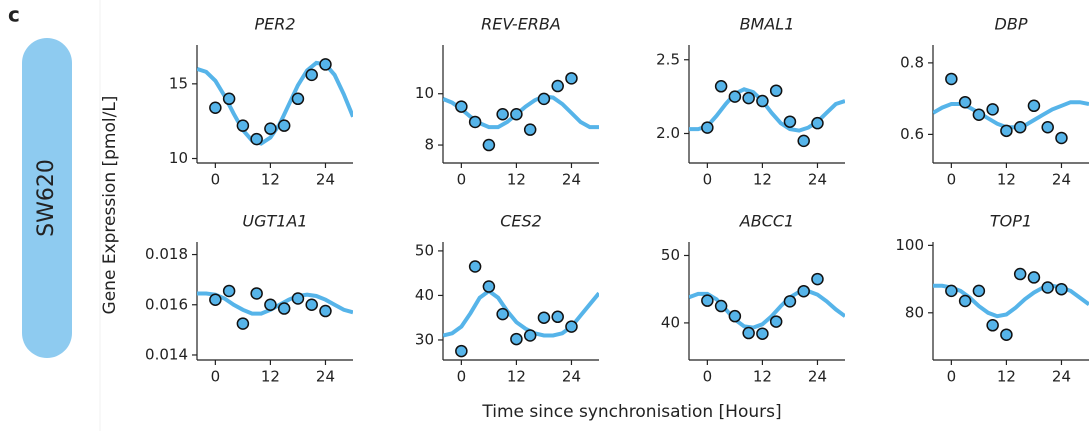 The height and width of the screenshot is (431, 1091). Describe the element at coordinates (110, 205) in the screenshot. I see `y-axis-label: Gene Expression [pmol/L]` at that location.